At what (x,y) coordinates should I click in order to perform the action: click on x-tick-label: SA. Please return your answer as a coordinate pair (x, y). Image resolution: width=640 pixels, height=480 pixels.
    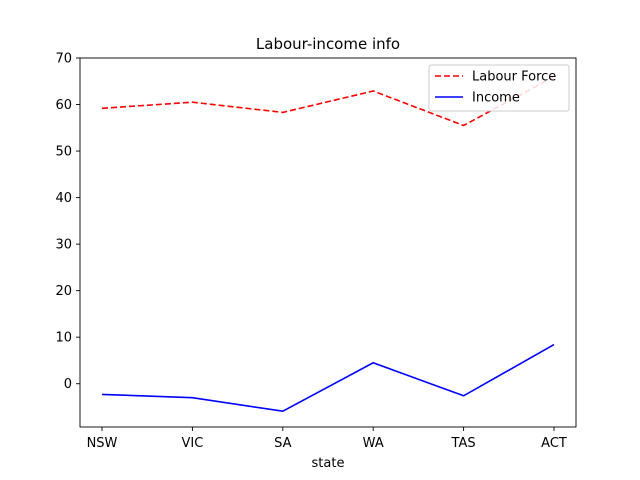
    Looking at the image, I should click on (282, 443).